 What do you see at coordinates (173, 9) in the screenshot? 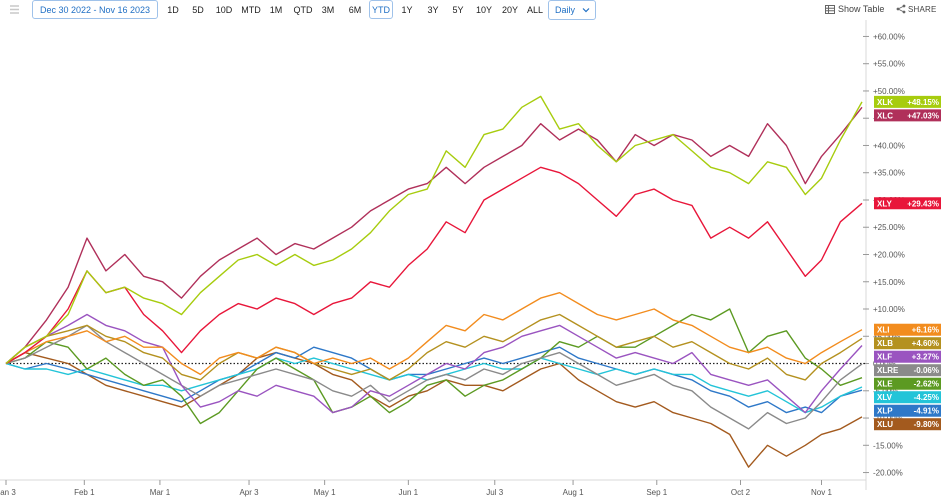
I see `zoom-button-1d: 1D` at bounding box center [173, 9].